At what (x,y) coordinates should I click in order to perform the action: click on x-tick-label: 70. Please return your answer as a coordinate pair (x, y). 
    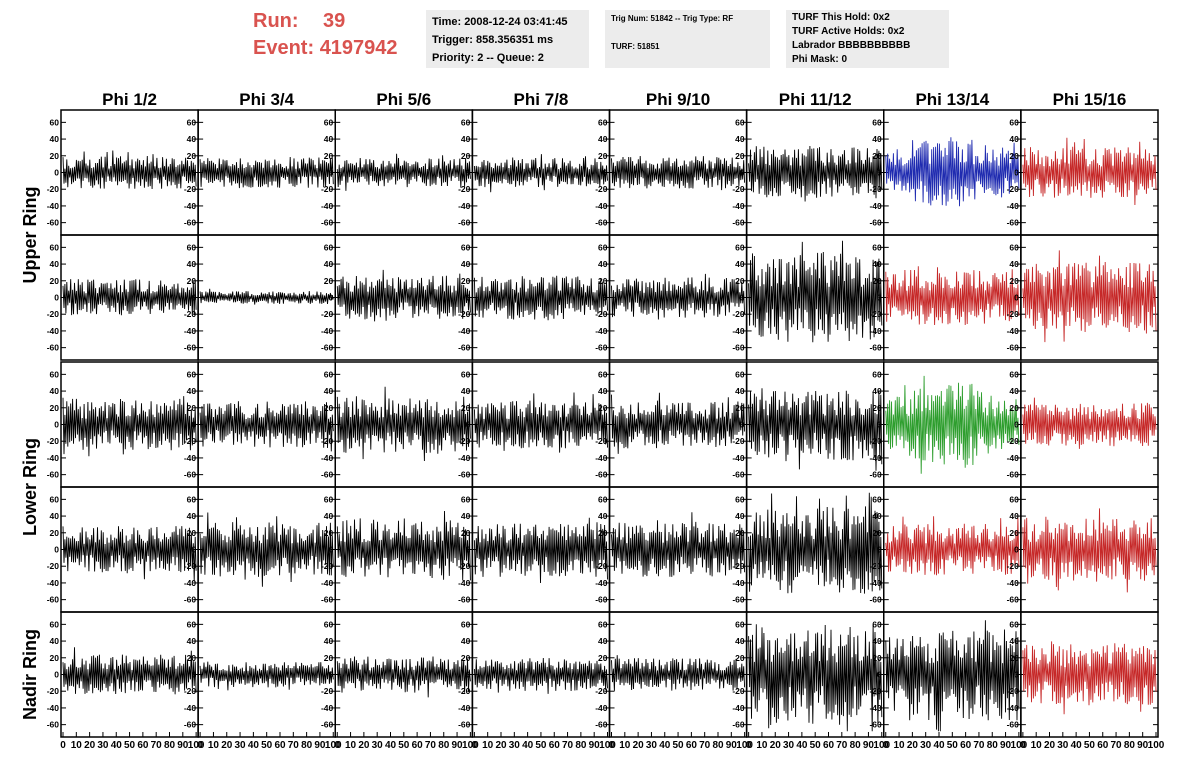
    Looking at the image, I should click on (568, 745).